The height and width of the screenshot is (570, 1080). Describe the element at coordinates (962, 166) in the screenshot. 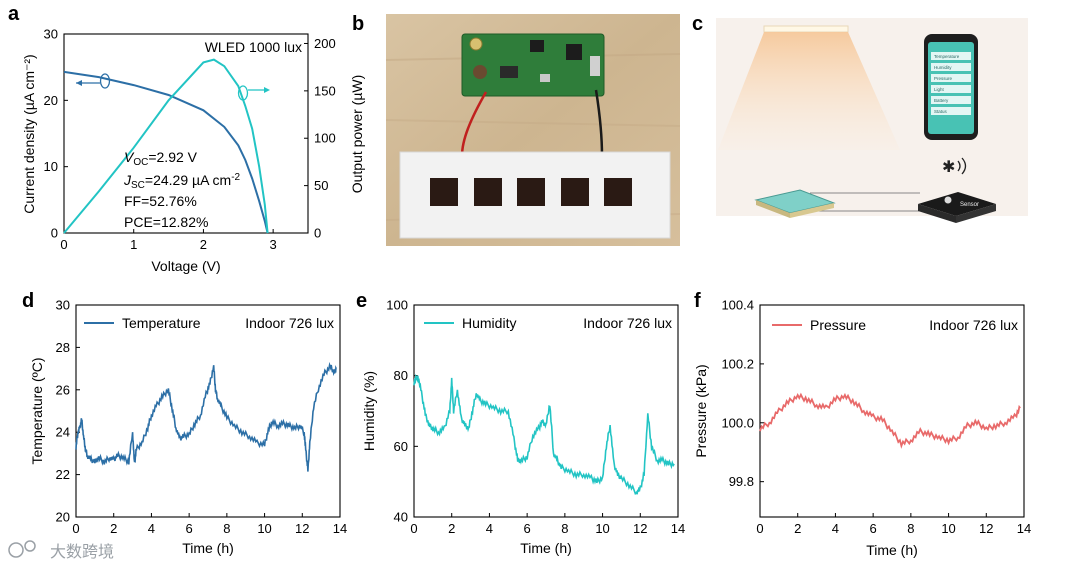

I see `wireless-signal-icon` at that location.